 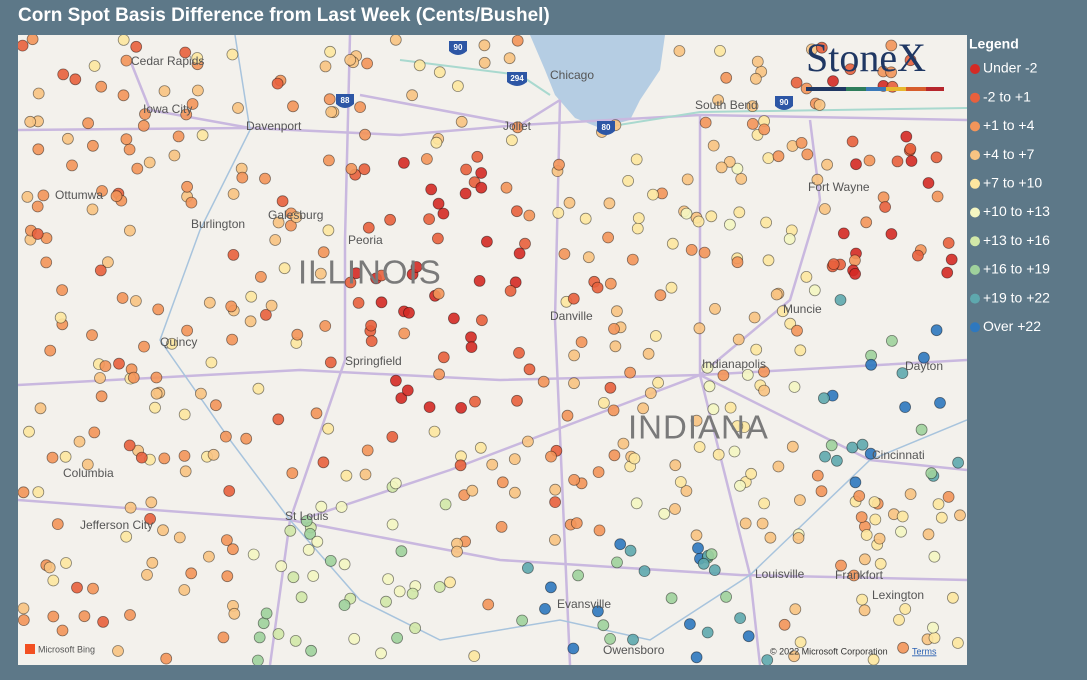 What do you see at coordinates (178, 342) in the screenshot?
I see `city-label: Quincy` at bounding box center [178, 342].